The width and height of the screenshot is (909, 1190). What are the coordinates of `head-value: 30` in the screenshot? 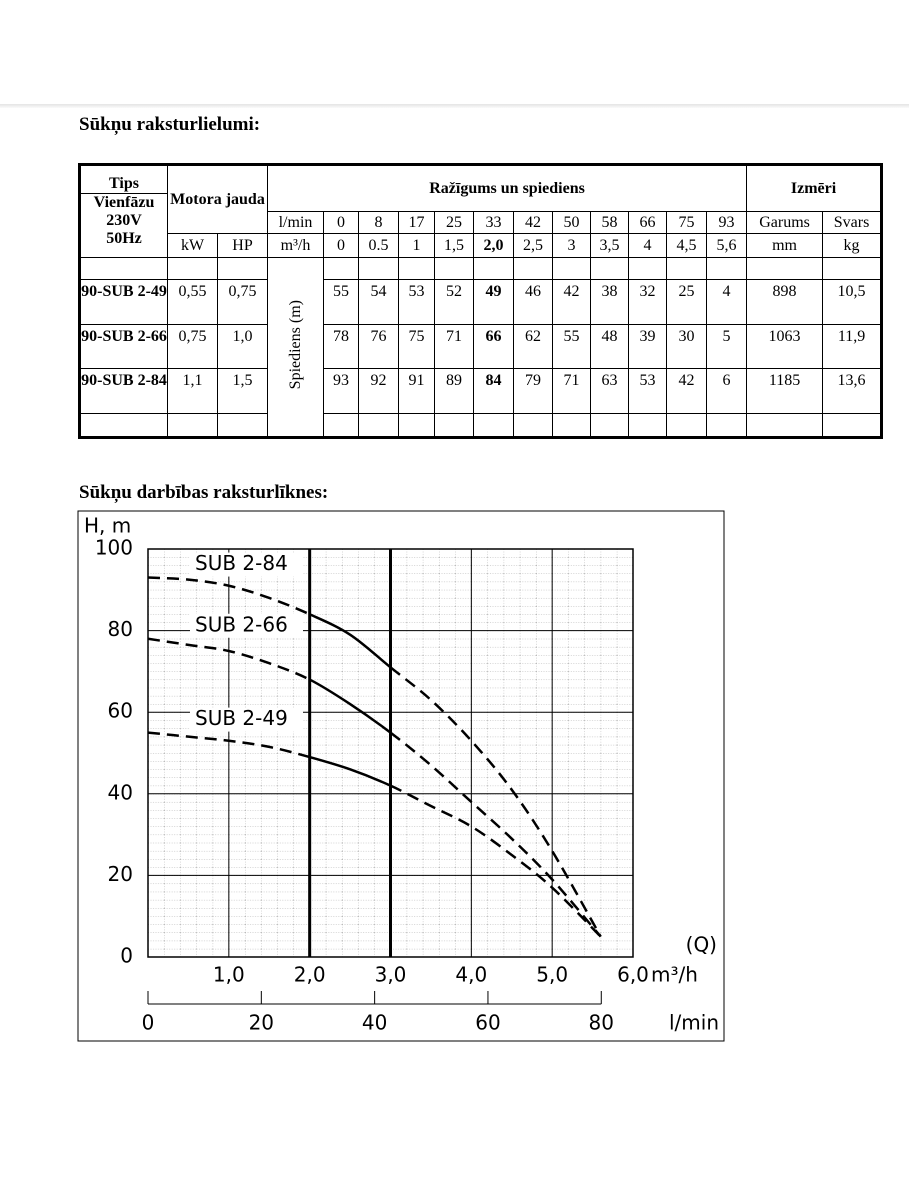 It's located at (686, 346).